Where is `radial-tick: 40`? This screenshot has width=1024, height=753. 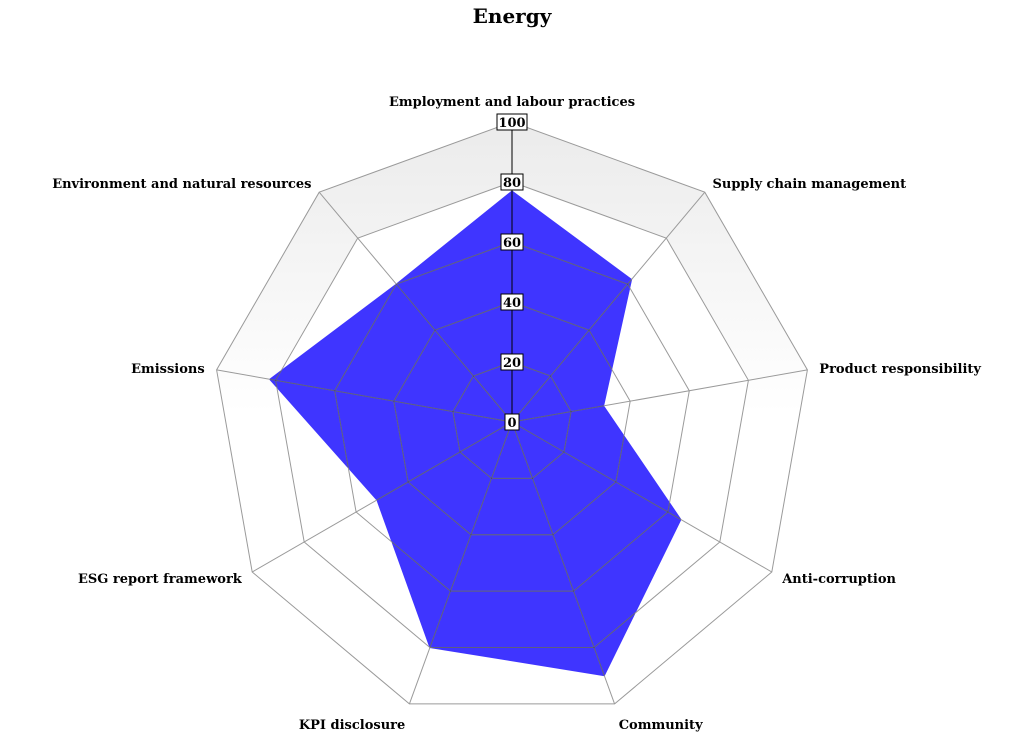 radial-tick: 40 is located at coordinates (512, 302).